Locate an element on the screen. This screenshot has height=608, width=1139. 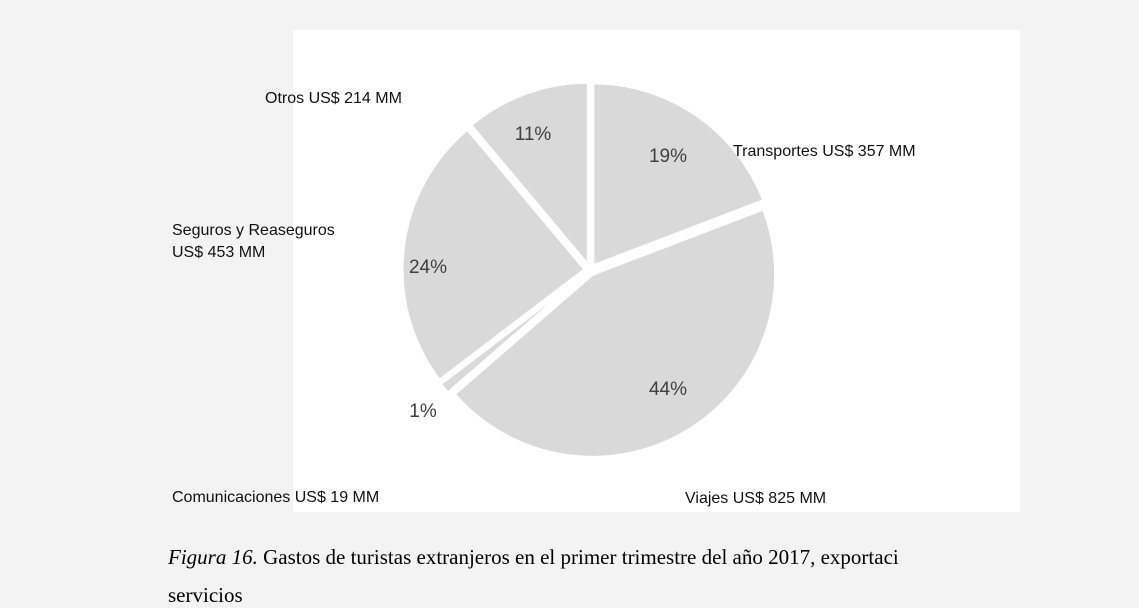
category-label: Viajes US$ 825 MM is located at coordinates (756, 498).